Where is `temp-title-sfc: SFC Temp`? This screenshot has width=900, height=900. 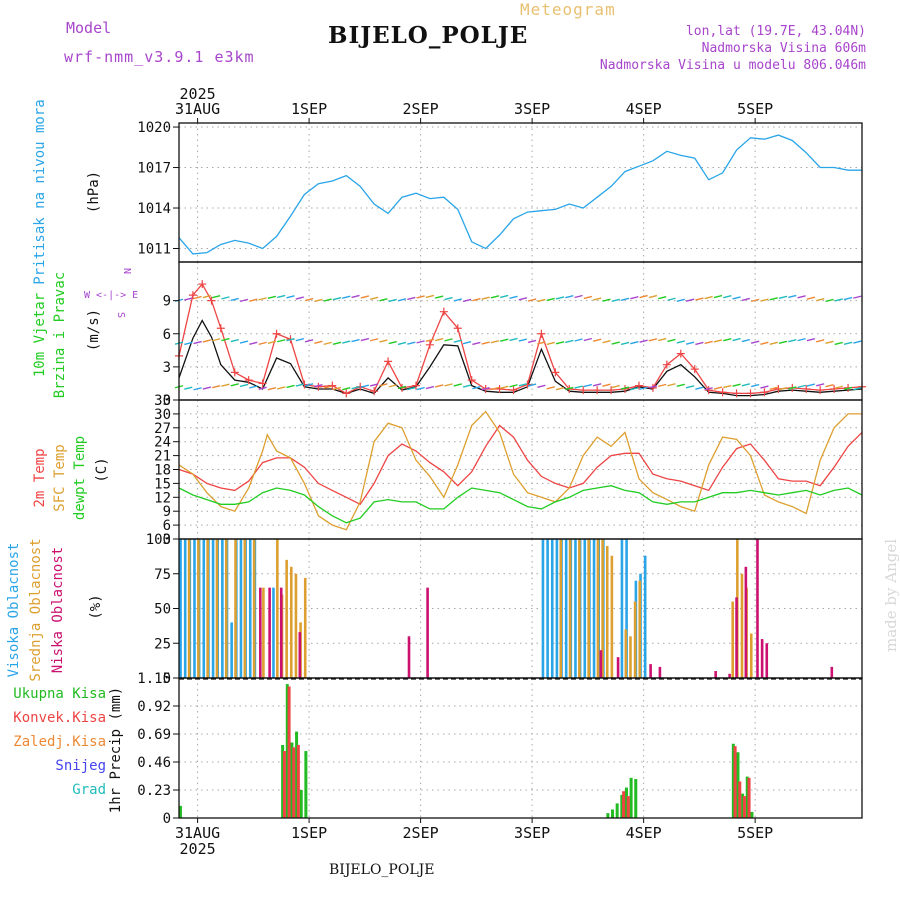
temp-title-sfc: SFC Temp is located at coordinates (60, 477).